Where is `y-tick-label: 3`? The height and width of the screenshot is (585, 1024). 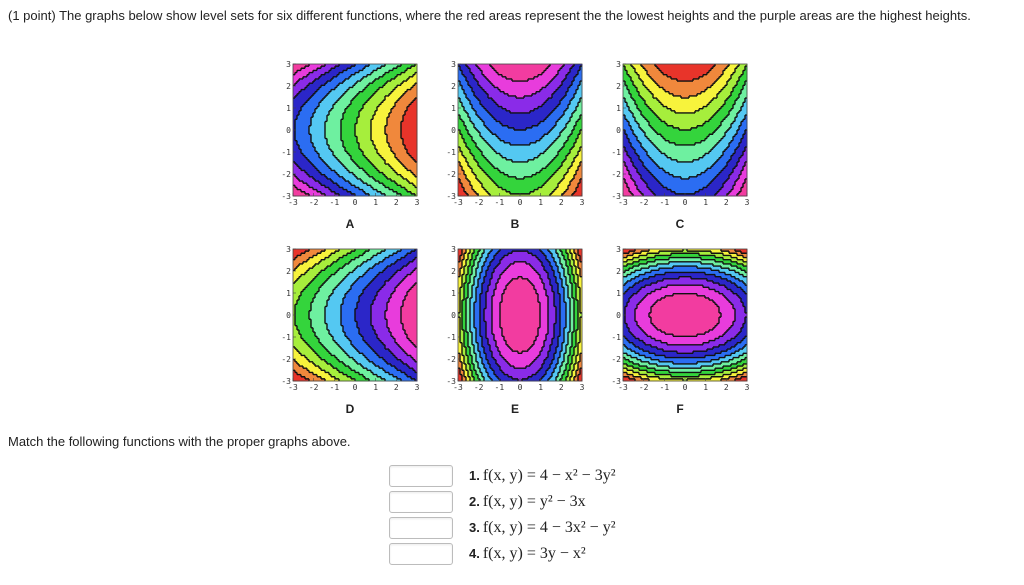 y-tick-label: 3 is located at coordinates (288, 64).